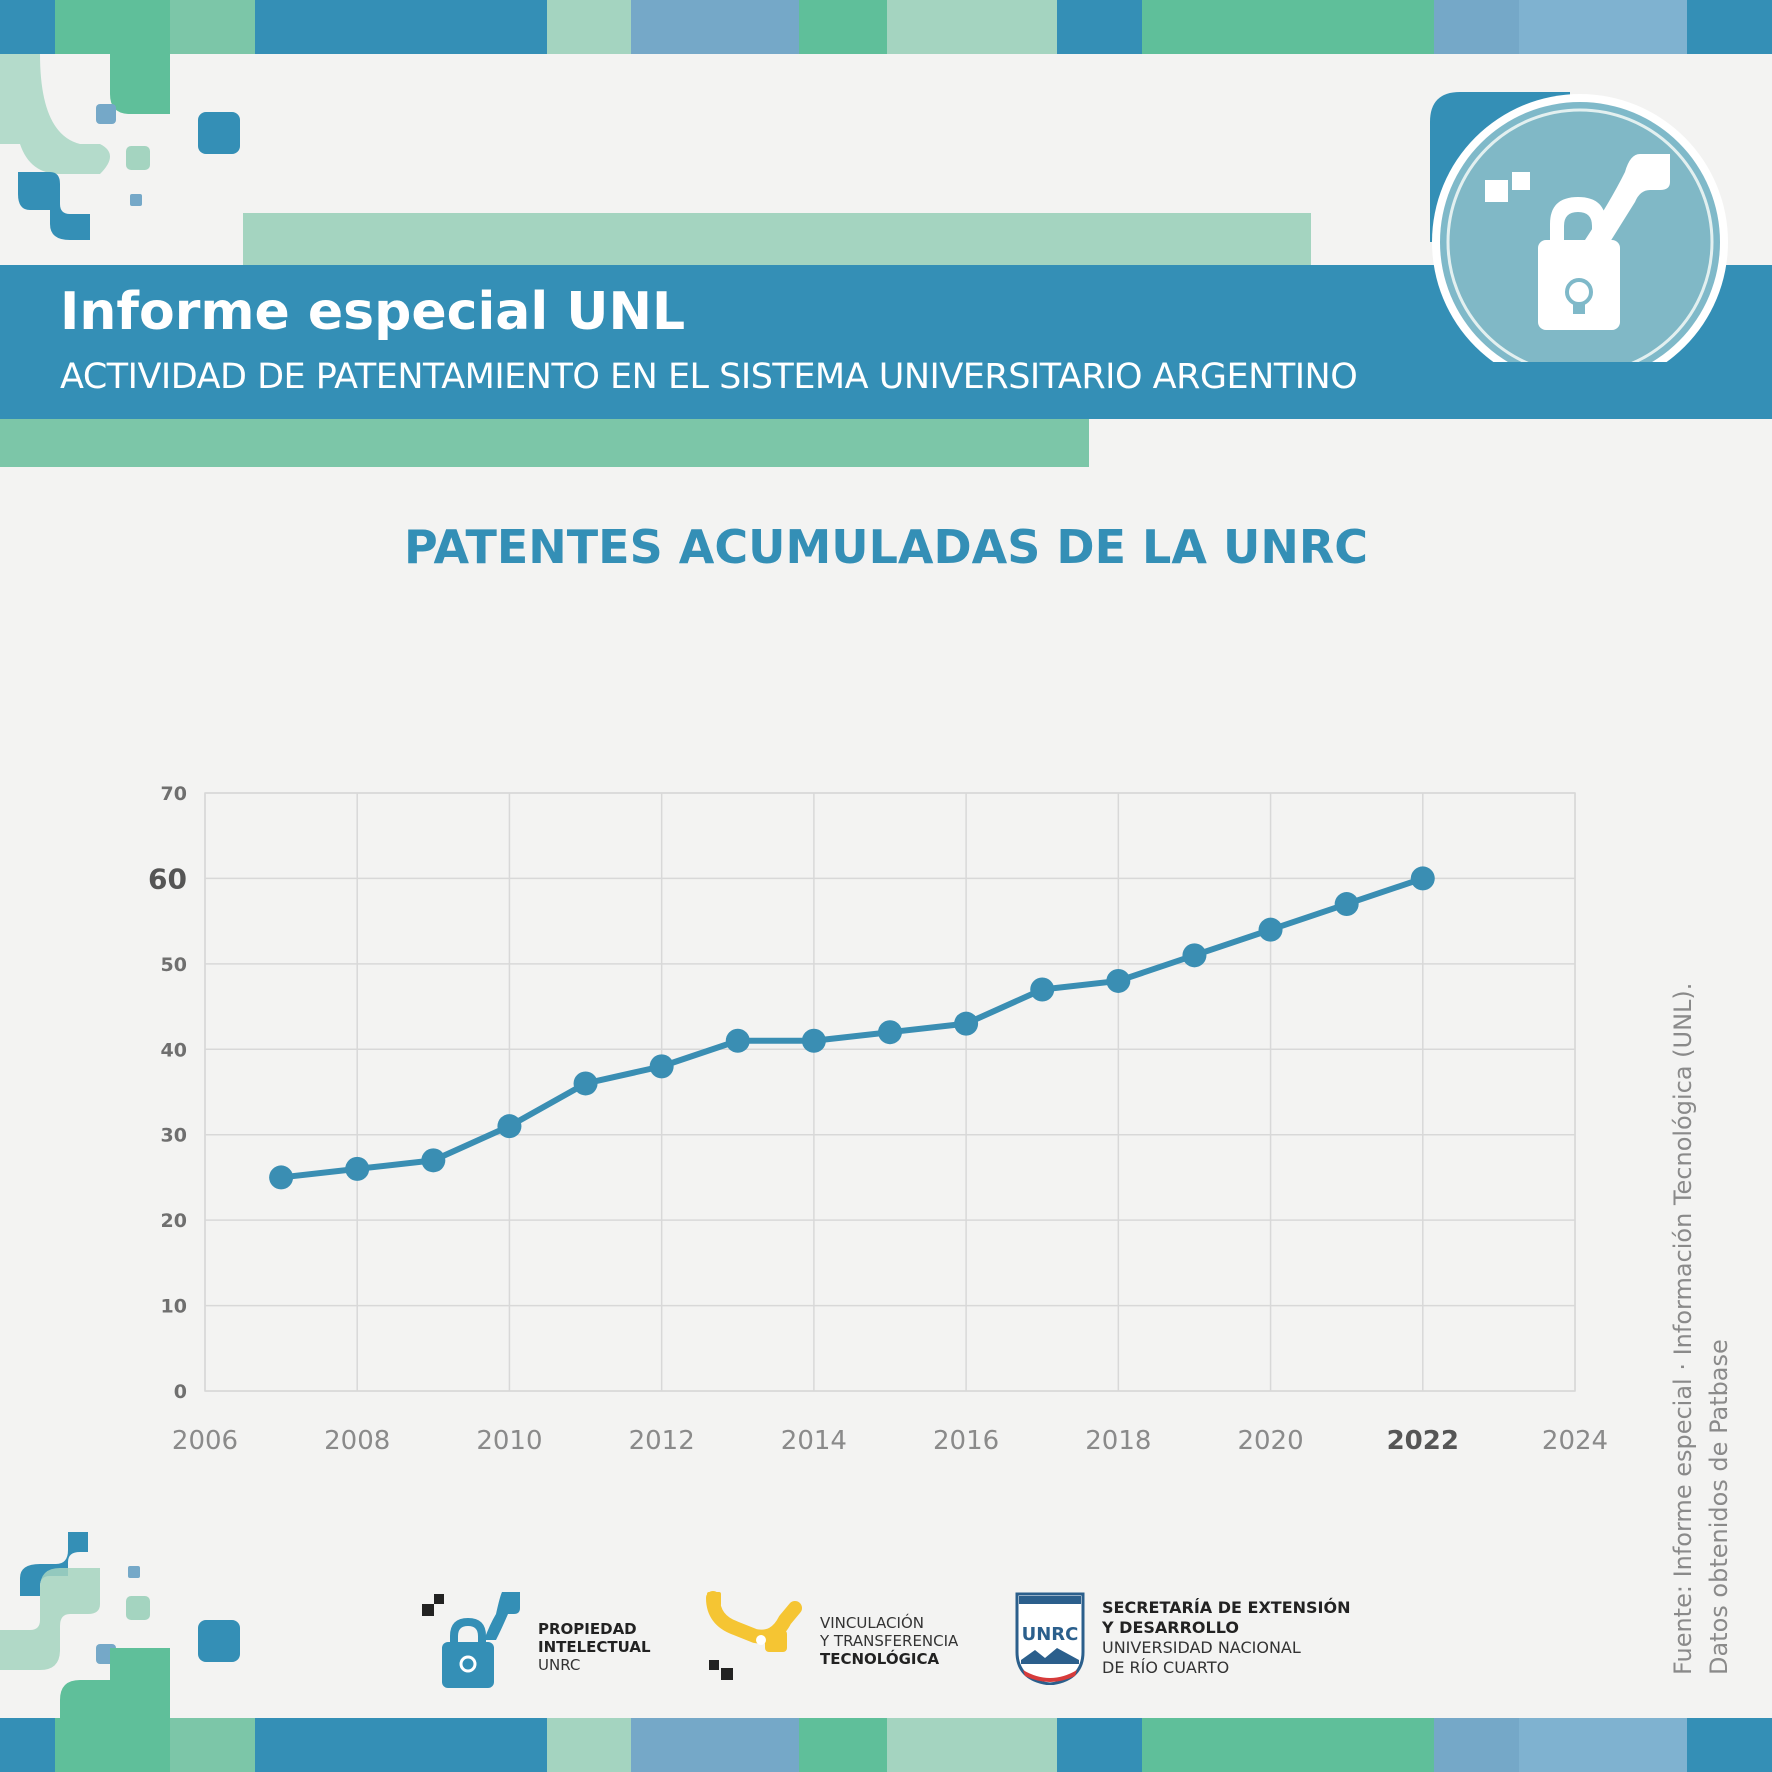  What do you see at coordinates (120, 1626) in the screenshot?
I see `corner-decoration-bottom` at bounding box center [120, 1626].